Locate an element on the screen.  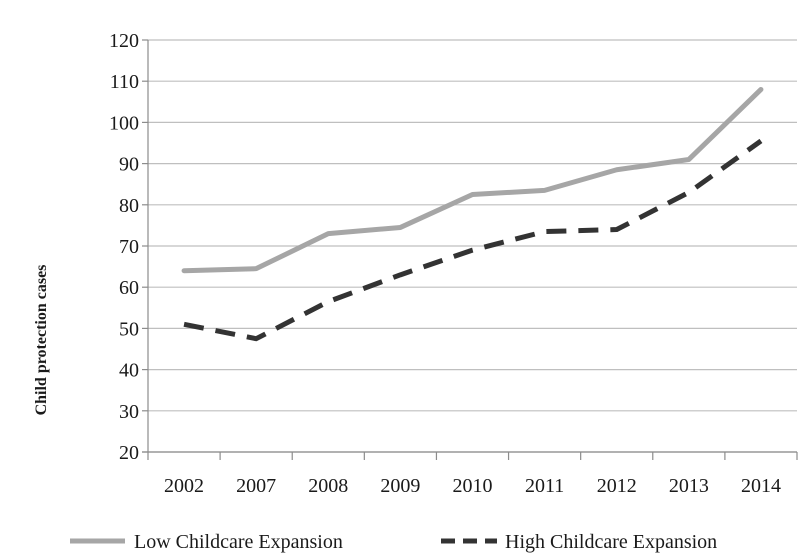
y-tick-label: 90 is located at coordinates (129, 165).